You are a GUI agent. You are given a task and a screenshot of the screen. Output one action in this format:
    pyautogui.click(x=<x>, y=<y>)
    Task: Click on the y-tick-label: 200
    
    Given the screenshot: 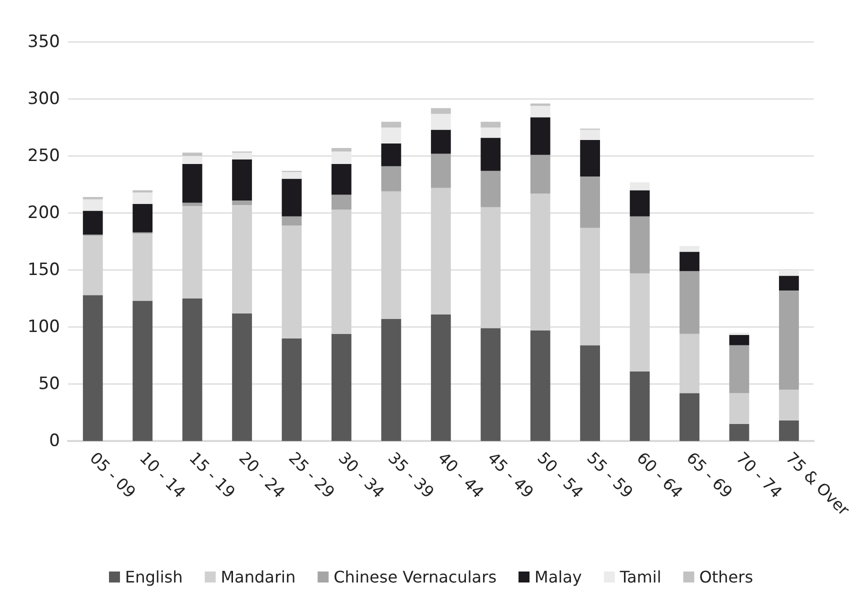 What is the action you would take?
    pyautogui.click(x=44, y=213)
    